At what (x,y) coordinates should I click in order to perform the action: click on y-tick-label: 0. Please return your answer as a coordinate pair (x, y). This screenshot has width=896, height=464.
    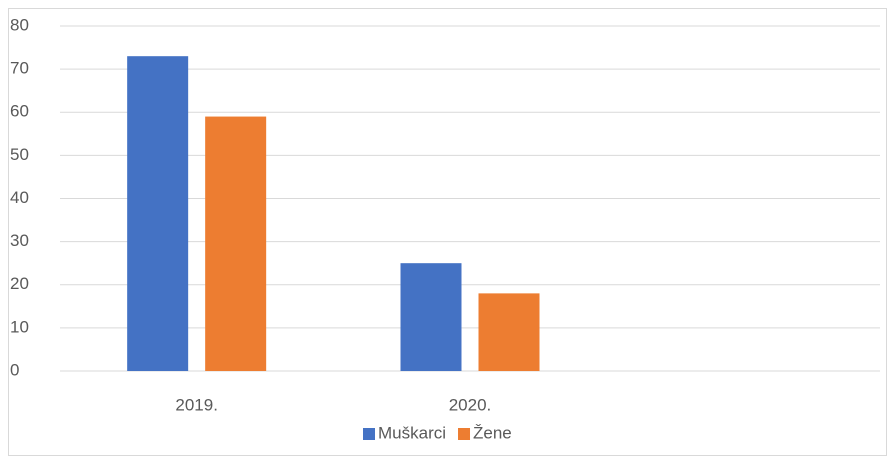
    Looking at the image, I should click on (14, 369).